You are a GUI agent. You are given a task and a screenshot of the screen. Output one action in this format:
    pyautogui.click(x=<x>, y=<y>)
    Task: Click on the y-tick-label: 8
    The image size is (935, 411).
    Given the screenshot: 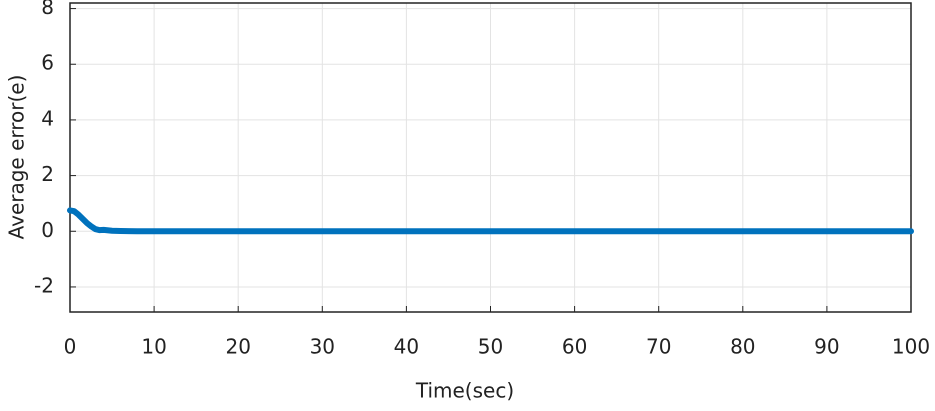 What is the action you would take?
    pyautogui.click(x=47, y=9)
    